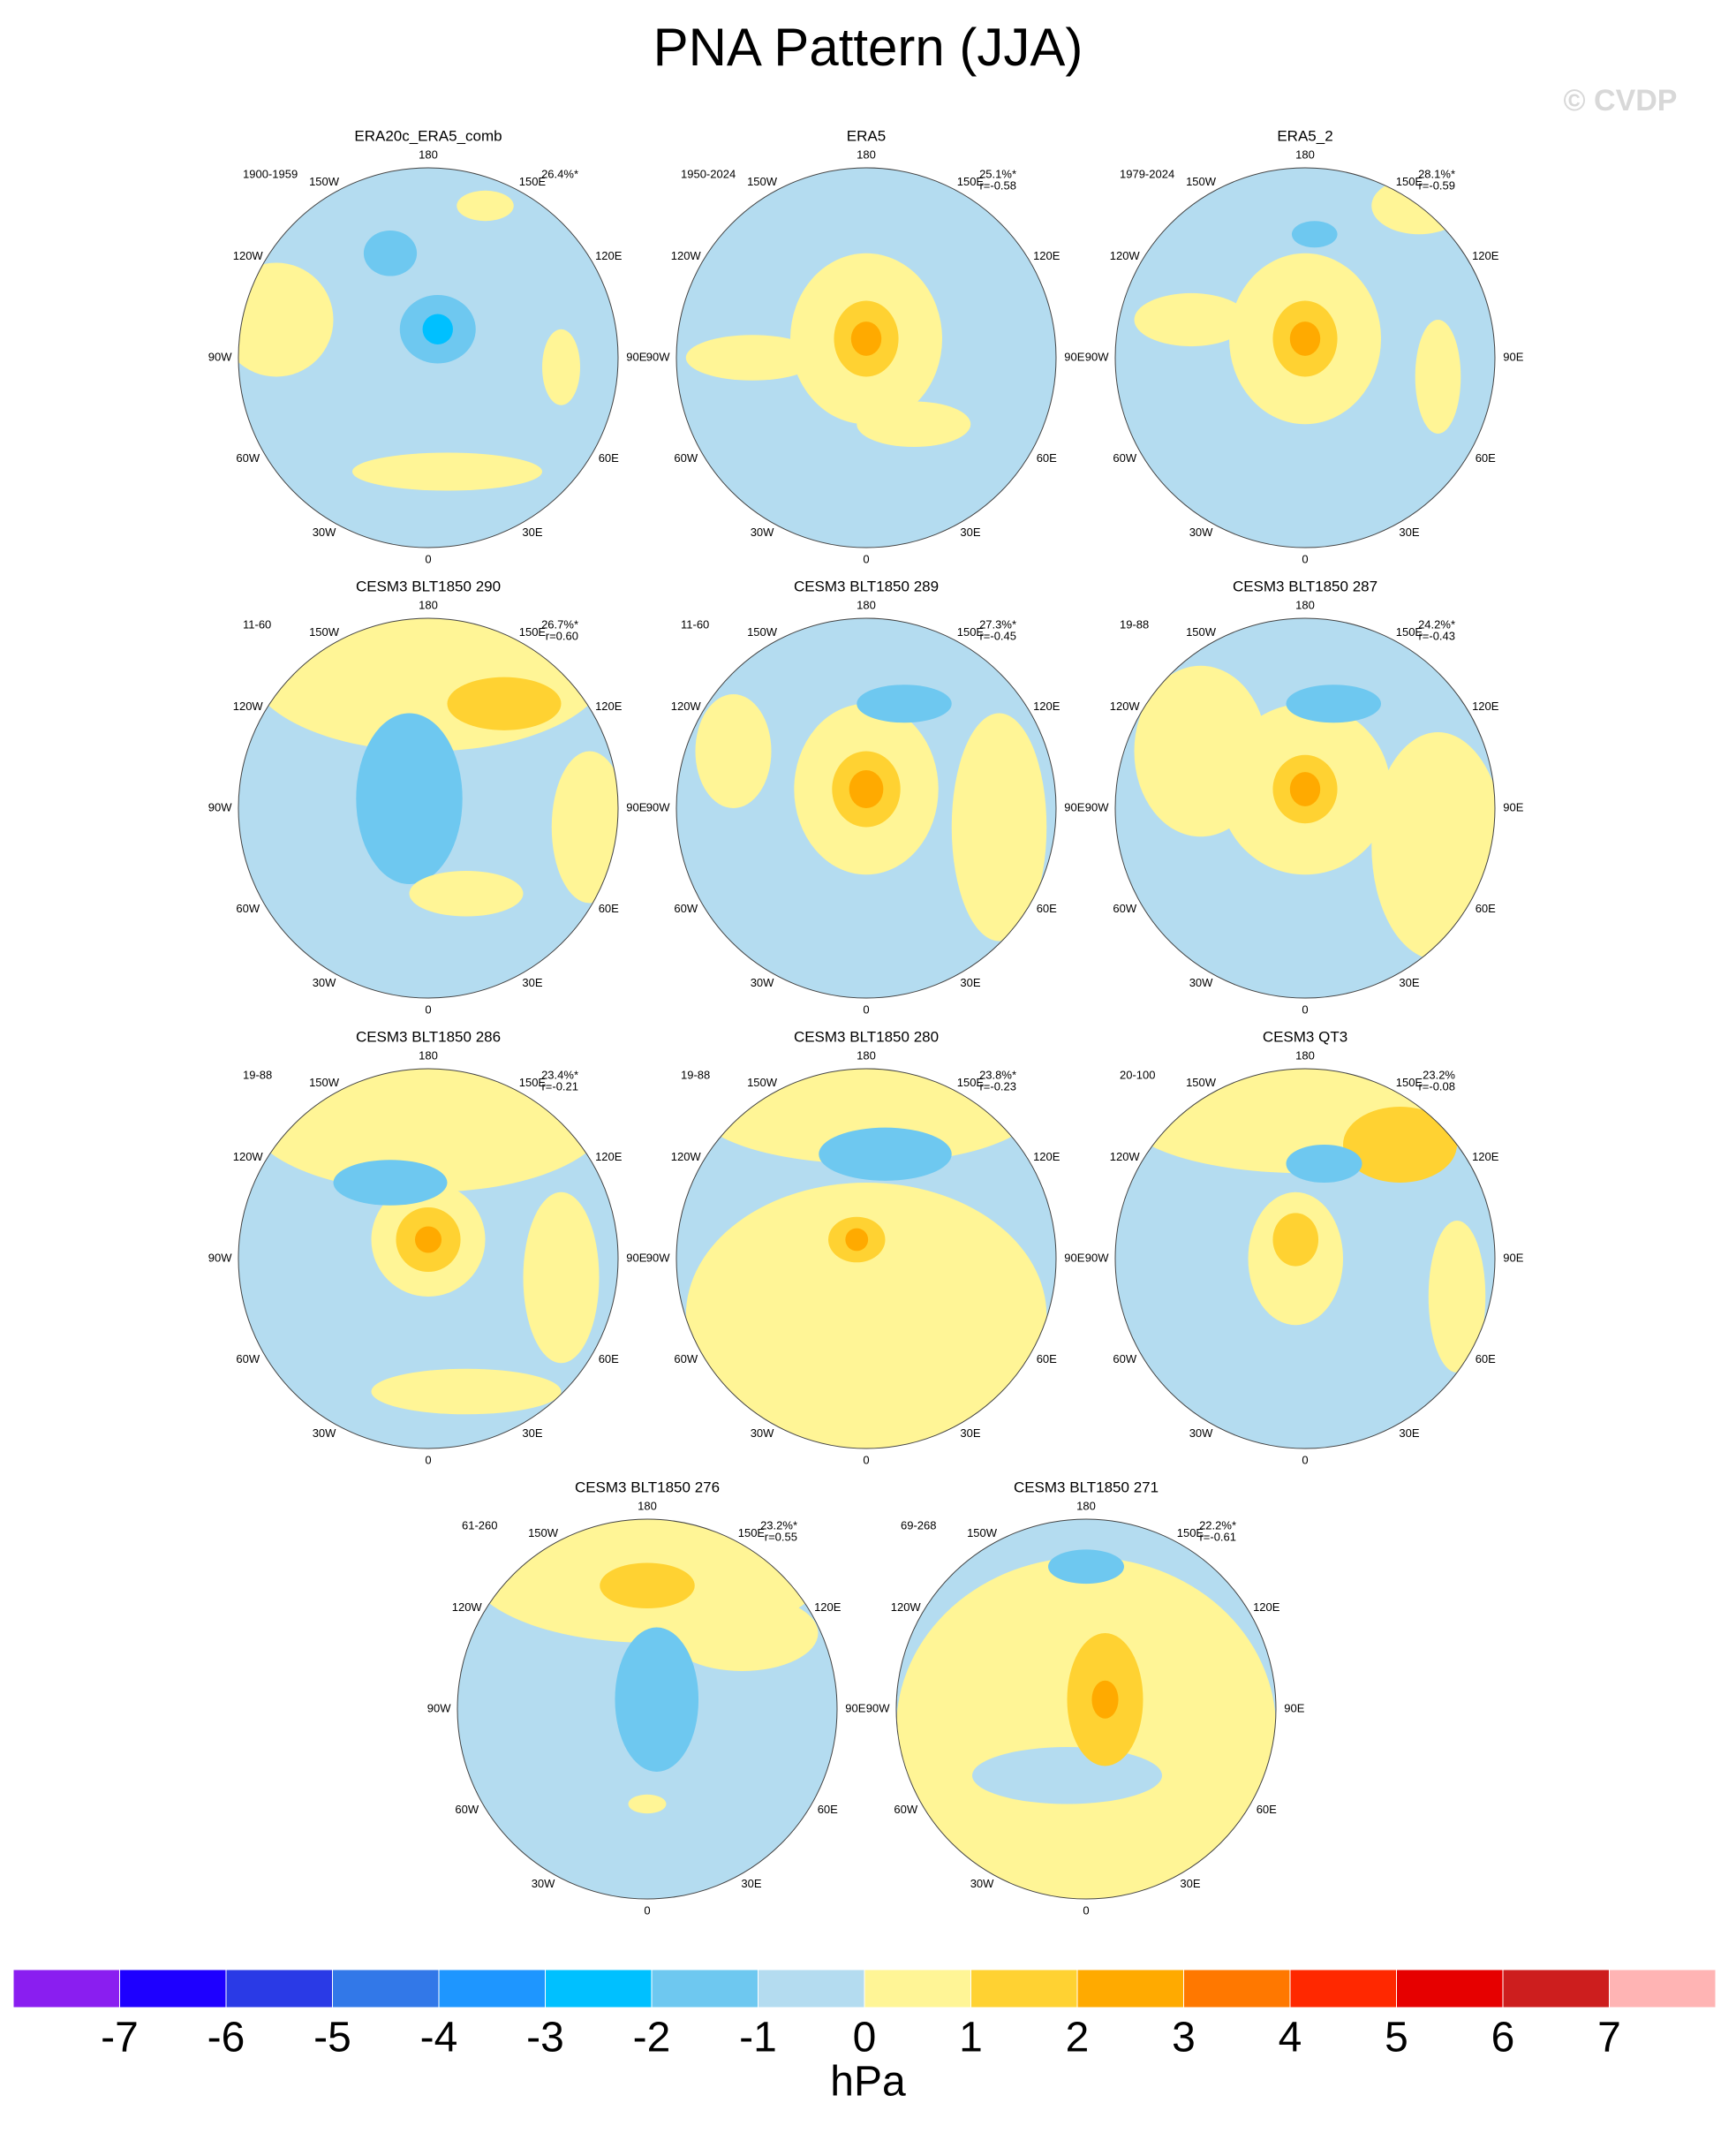  What do you see at coordinates (866, 1258) in the screenshot?
I see `map-pattern` at bounding box center [866, 1258].